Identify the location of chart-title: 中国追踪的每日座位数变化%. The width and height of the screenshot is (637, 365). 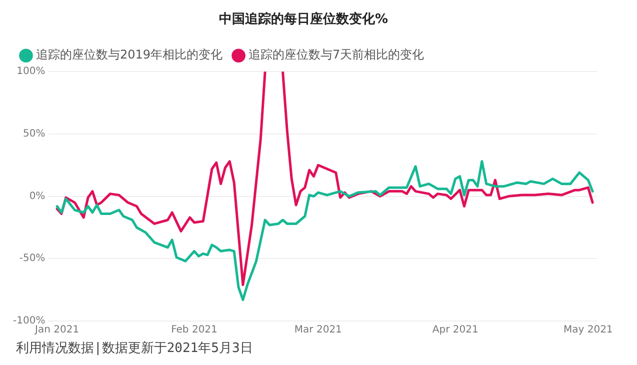
(303, 19).